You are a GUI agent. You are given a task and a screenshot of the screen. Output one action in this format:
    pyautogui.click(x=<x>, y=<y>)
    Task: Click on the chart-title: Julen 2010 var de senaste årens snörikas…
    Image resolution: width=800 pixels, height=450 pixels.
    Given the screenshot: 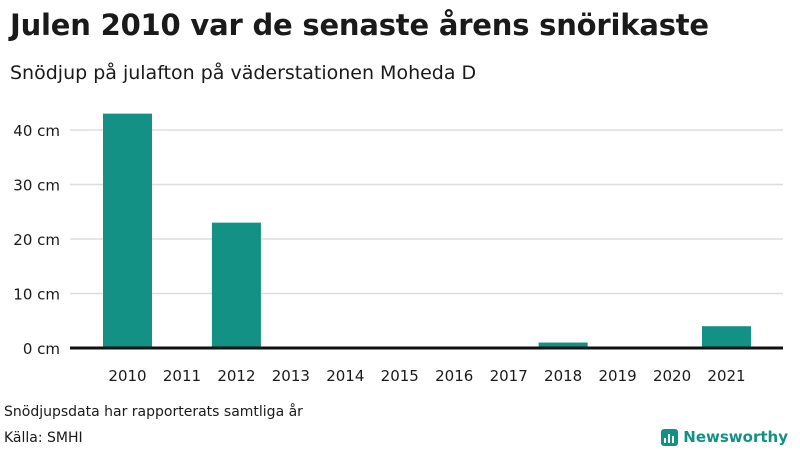 What is the action you would take?
    pyautogui.click(x=359, y=25)
    